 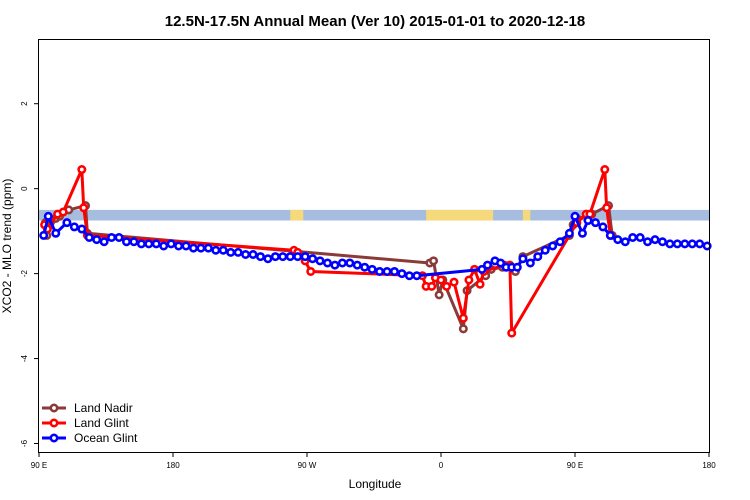 I want to click on legend-label: Land Nadir, so click(x=103, y=408).